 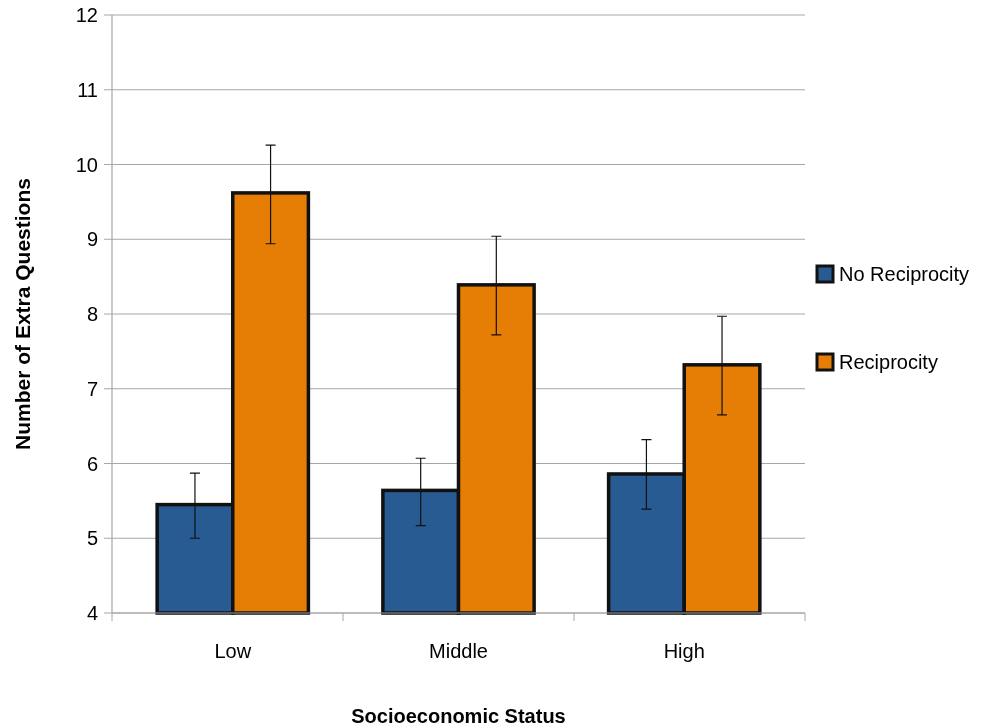 What do you see at coordinates (22, 314) in the screenshot?
I see `y-axis-title: Number of Extra Questions` at bounding box center [22, 314].